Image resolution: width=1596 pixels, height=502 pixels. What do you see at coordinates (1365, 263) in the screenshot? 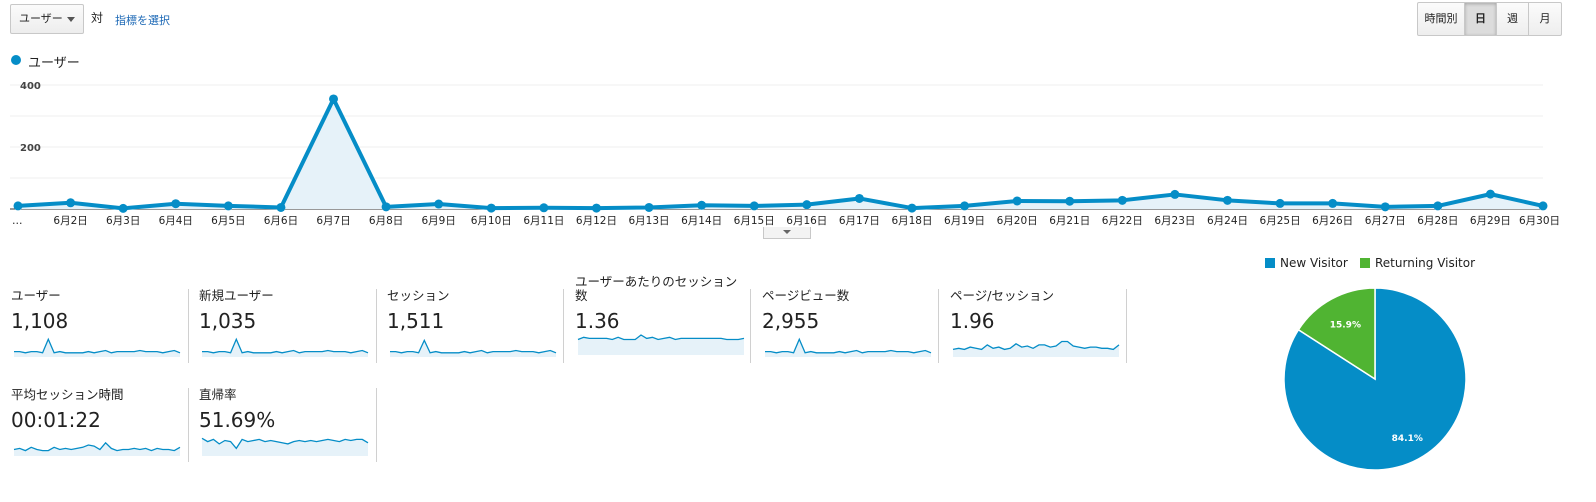
I see `pie-legend-swatch-returning` at bounding box center [1365, 263].